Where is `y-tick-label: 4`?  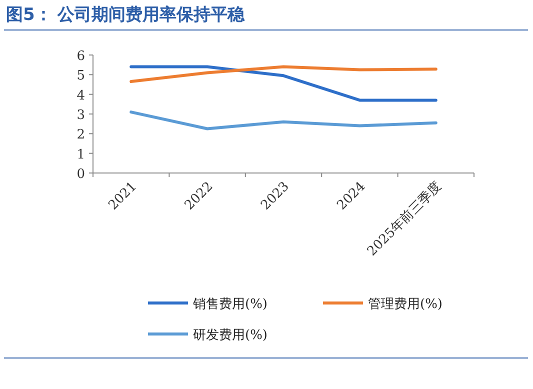
y-tick-label: 4 is located at coordinates (80, 96).